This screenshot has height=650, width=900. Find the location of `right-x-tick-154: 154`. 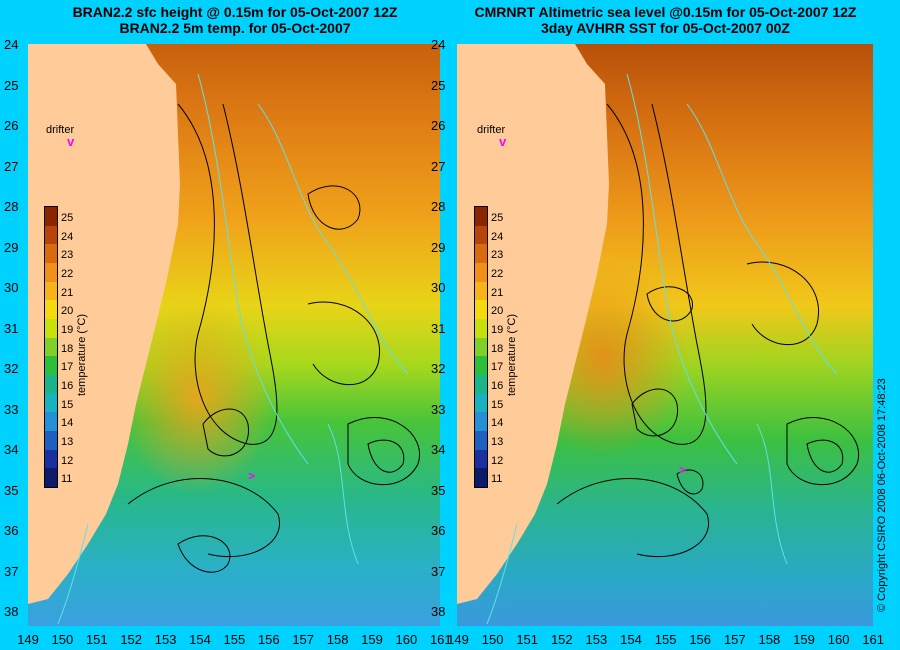

right-x-tick-154: 154 is located at coordinates (631, 639).